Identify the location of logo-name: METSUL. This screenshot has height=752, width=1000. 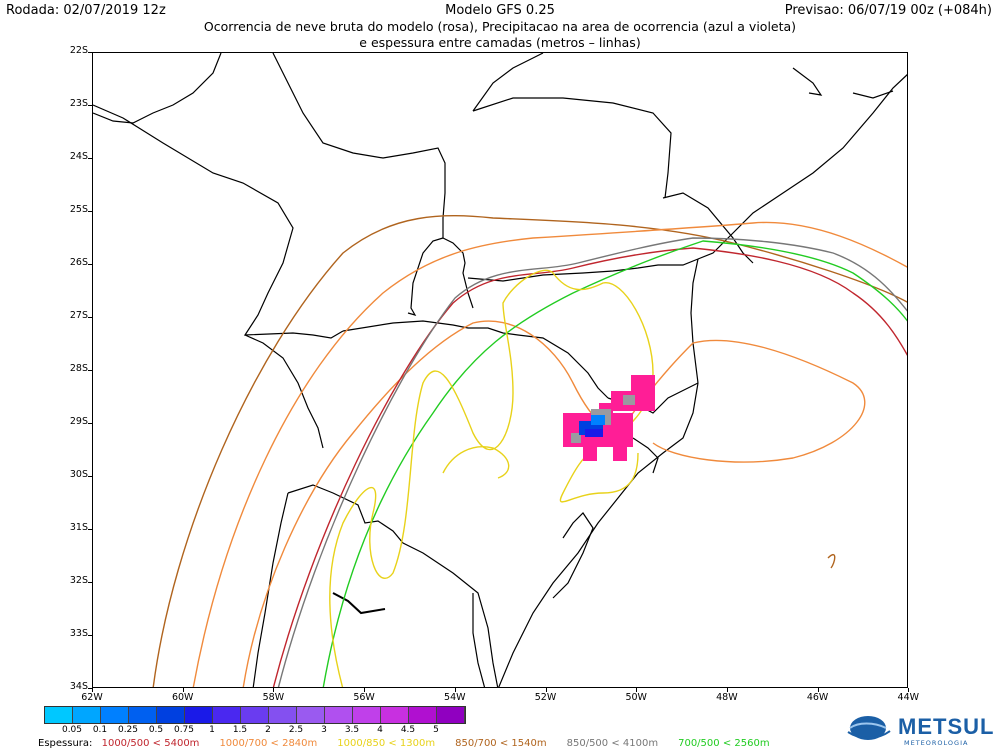
(946, 726).